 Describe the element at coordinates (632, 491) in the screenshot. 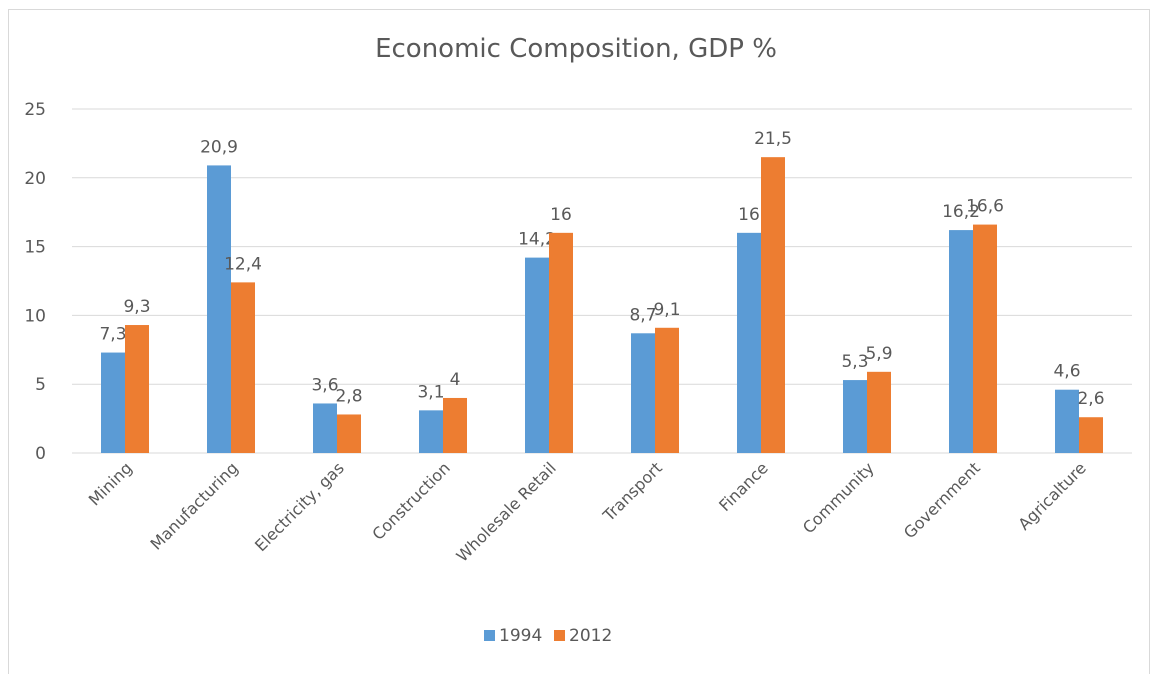

I see `x-tick-label: Transport` at that location.